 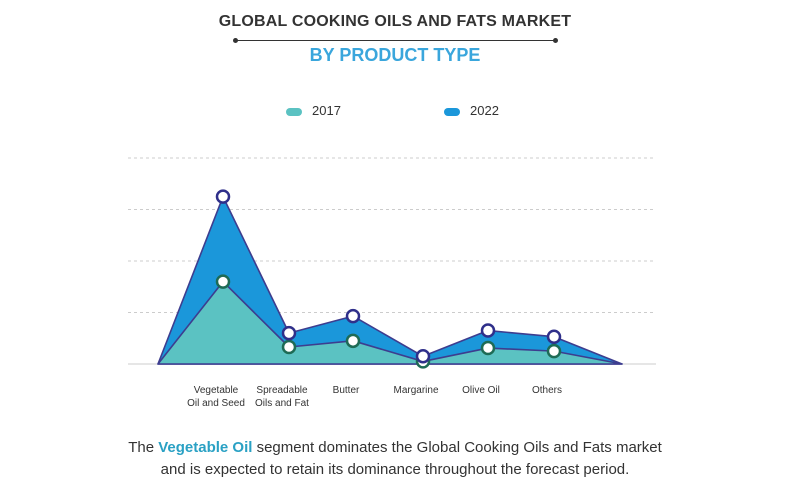 What do you see at coordinates (415, 390) in the screenshot?
I see `x-tick-label: Margarine` at bounding box center [415, 390].